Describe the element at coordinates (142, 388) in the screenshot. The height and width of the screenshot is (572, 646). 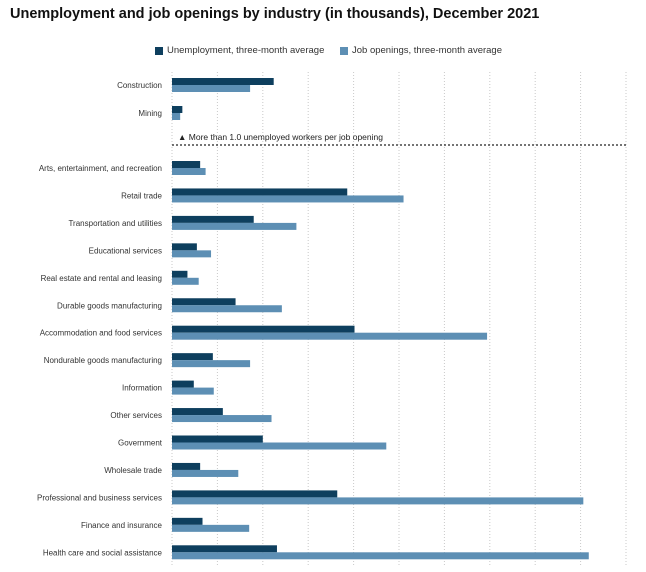
I see `category-label: Information` at that location.